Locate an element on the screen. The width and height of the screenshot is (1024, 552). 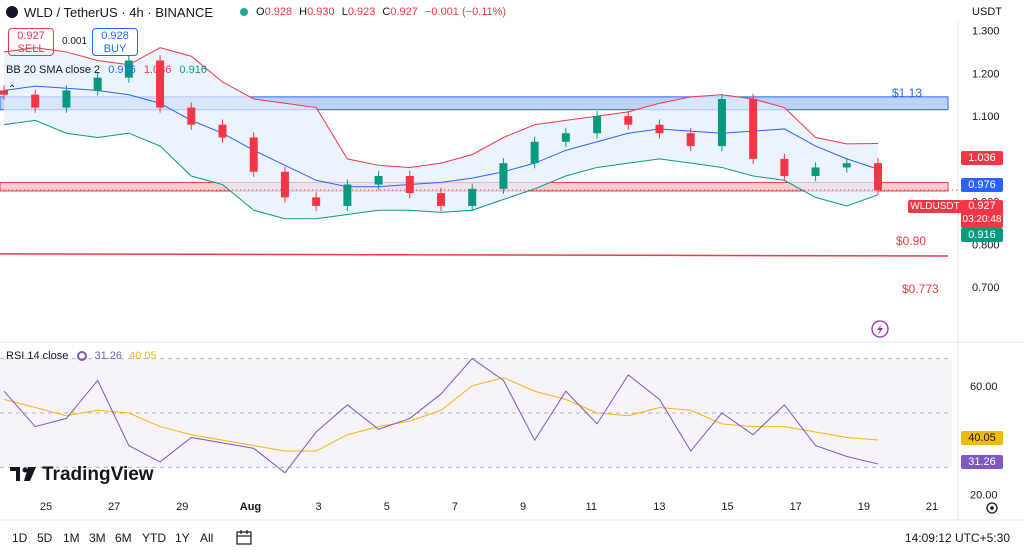
symbol-title: WLD / TetherUS · 4h · BINANCE is located at coordinates (119, 12).